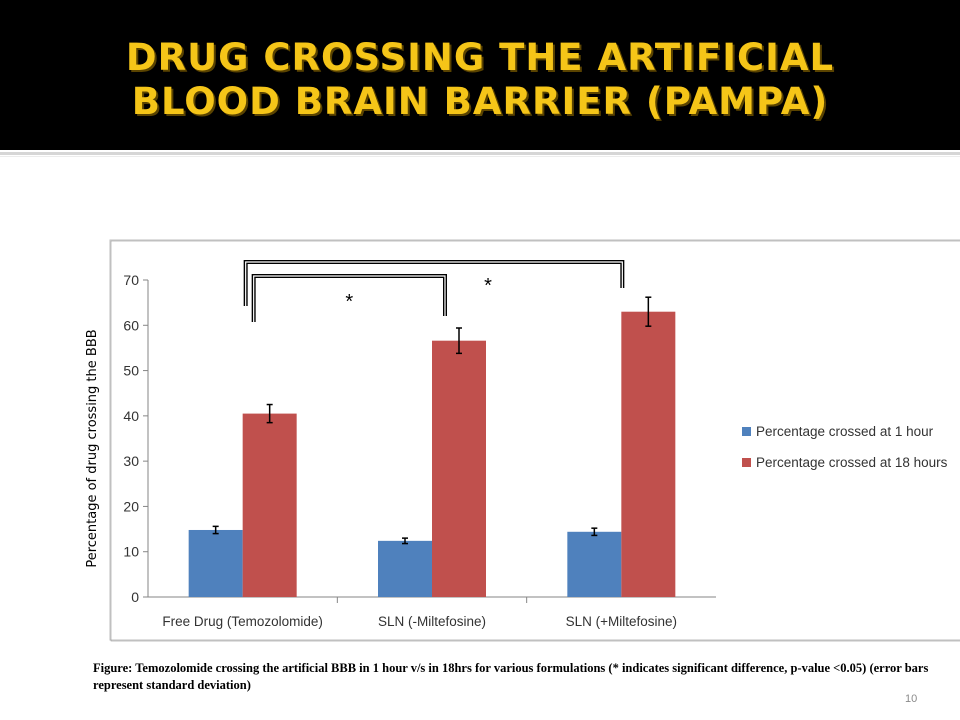  What do you see at coordinates (131, 461) in the screenshot?
I see `y-tick-label: 30` at bounding box center [131, 461].